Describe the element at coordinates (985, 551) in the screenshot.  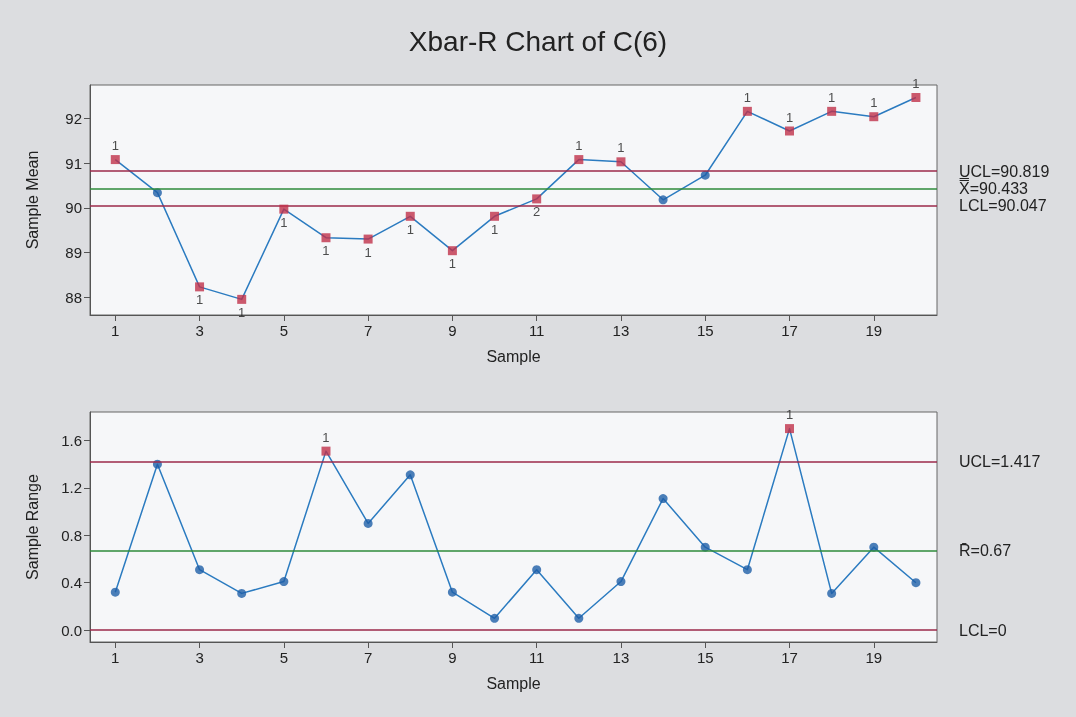
I see `ref-line-label: R̄=0.67` at that location.